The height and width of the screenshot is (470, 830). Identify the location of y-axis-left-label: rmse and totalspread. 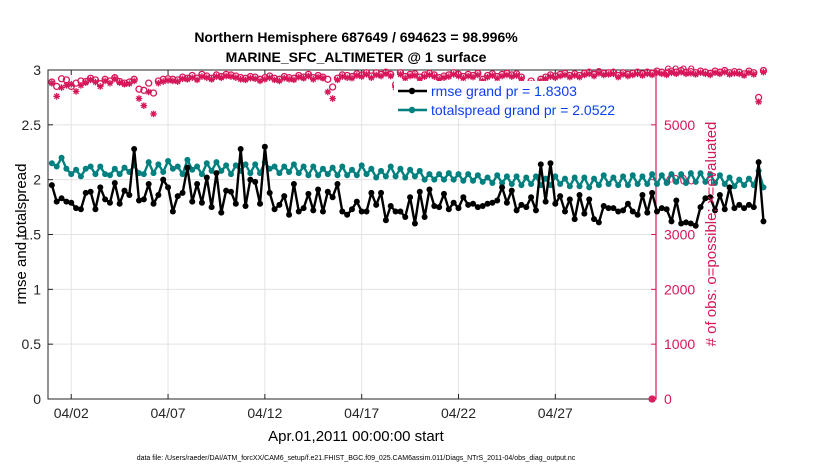
(21, 234).